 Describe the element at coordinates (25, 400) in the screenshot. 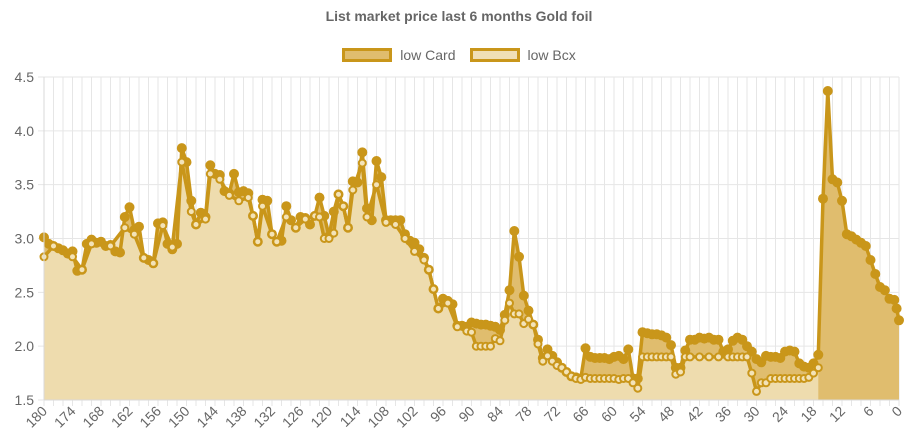

I see `y-tick-label: 1.5` at that location.